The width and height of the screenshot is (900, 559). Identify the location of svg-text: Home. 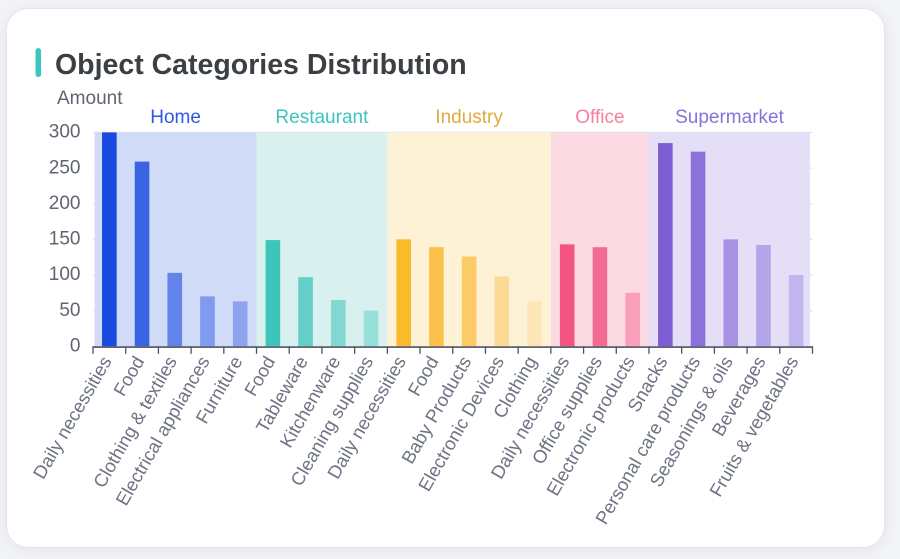
(175, 117).